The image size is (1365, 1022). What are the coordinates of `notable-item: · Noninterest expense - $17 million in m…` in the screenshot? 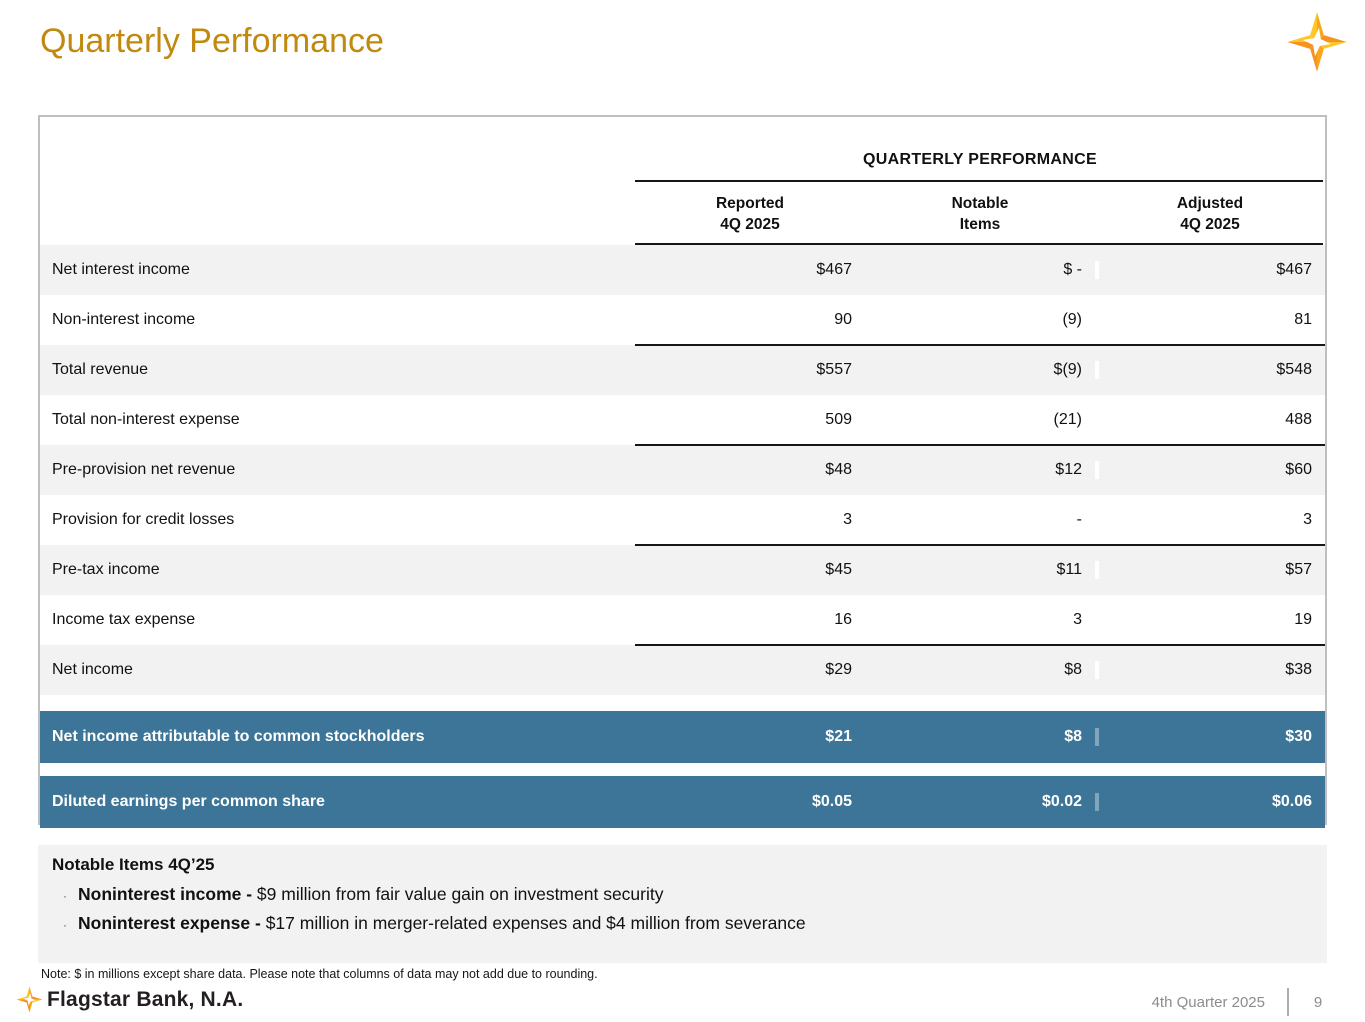 It's located at (682, 923).